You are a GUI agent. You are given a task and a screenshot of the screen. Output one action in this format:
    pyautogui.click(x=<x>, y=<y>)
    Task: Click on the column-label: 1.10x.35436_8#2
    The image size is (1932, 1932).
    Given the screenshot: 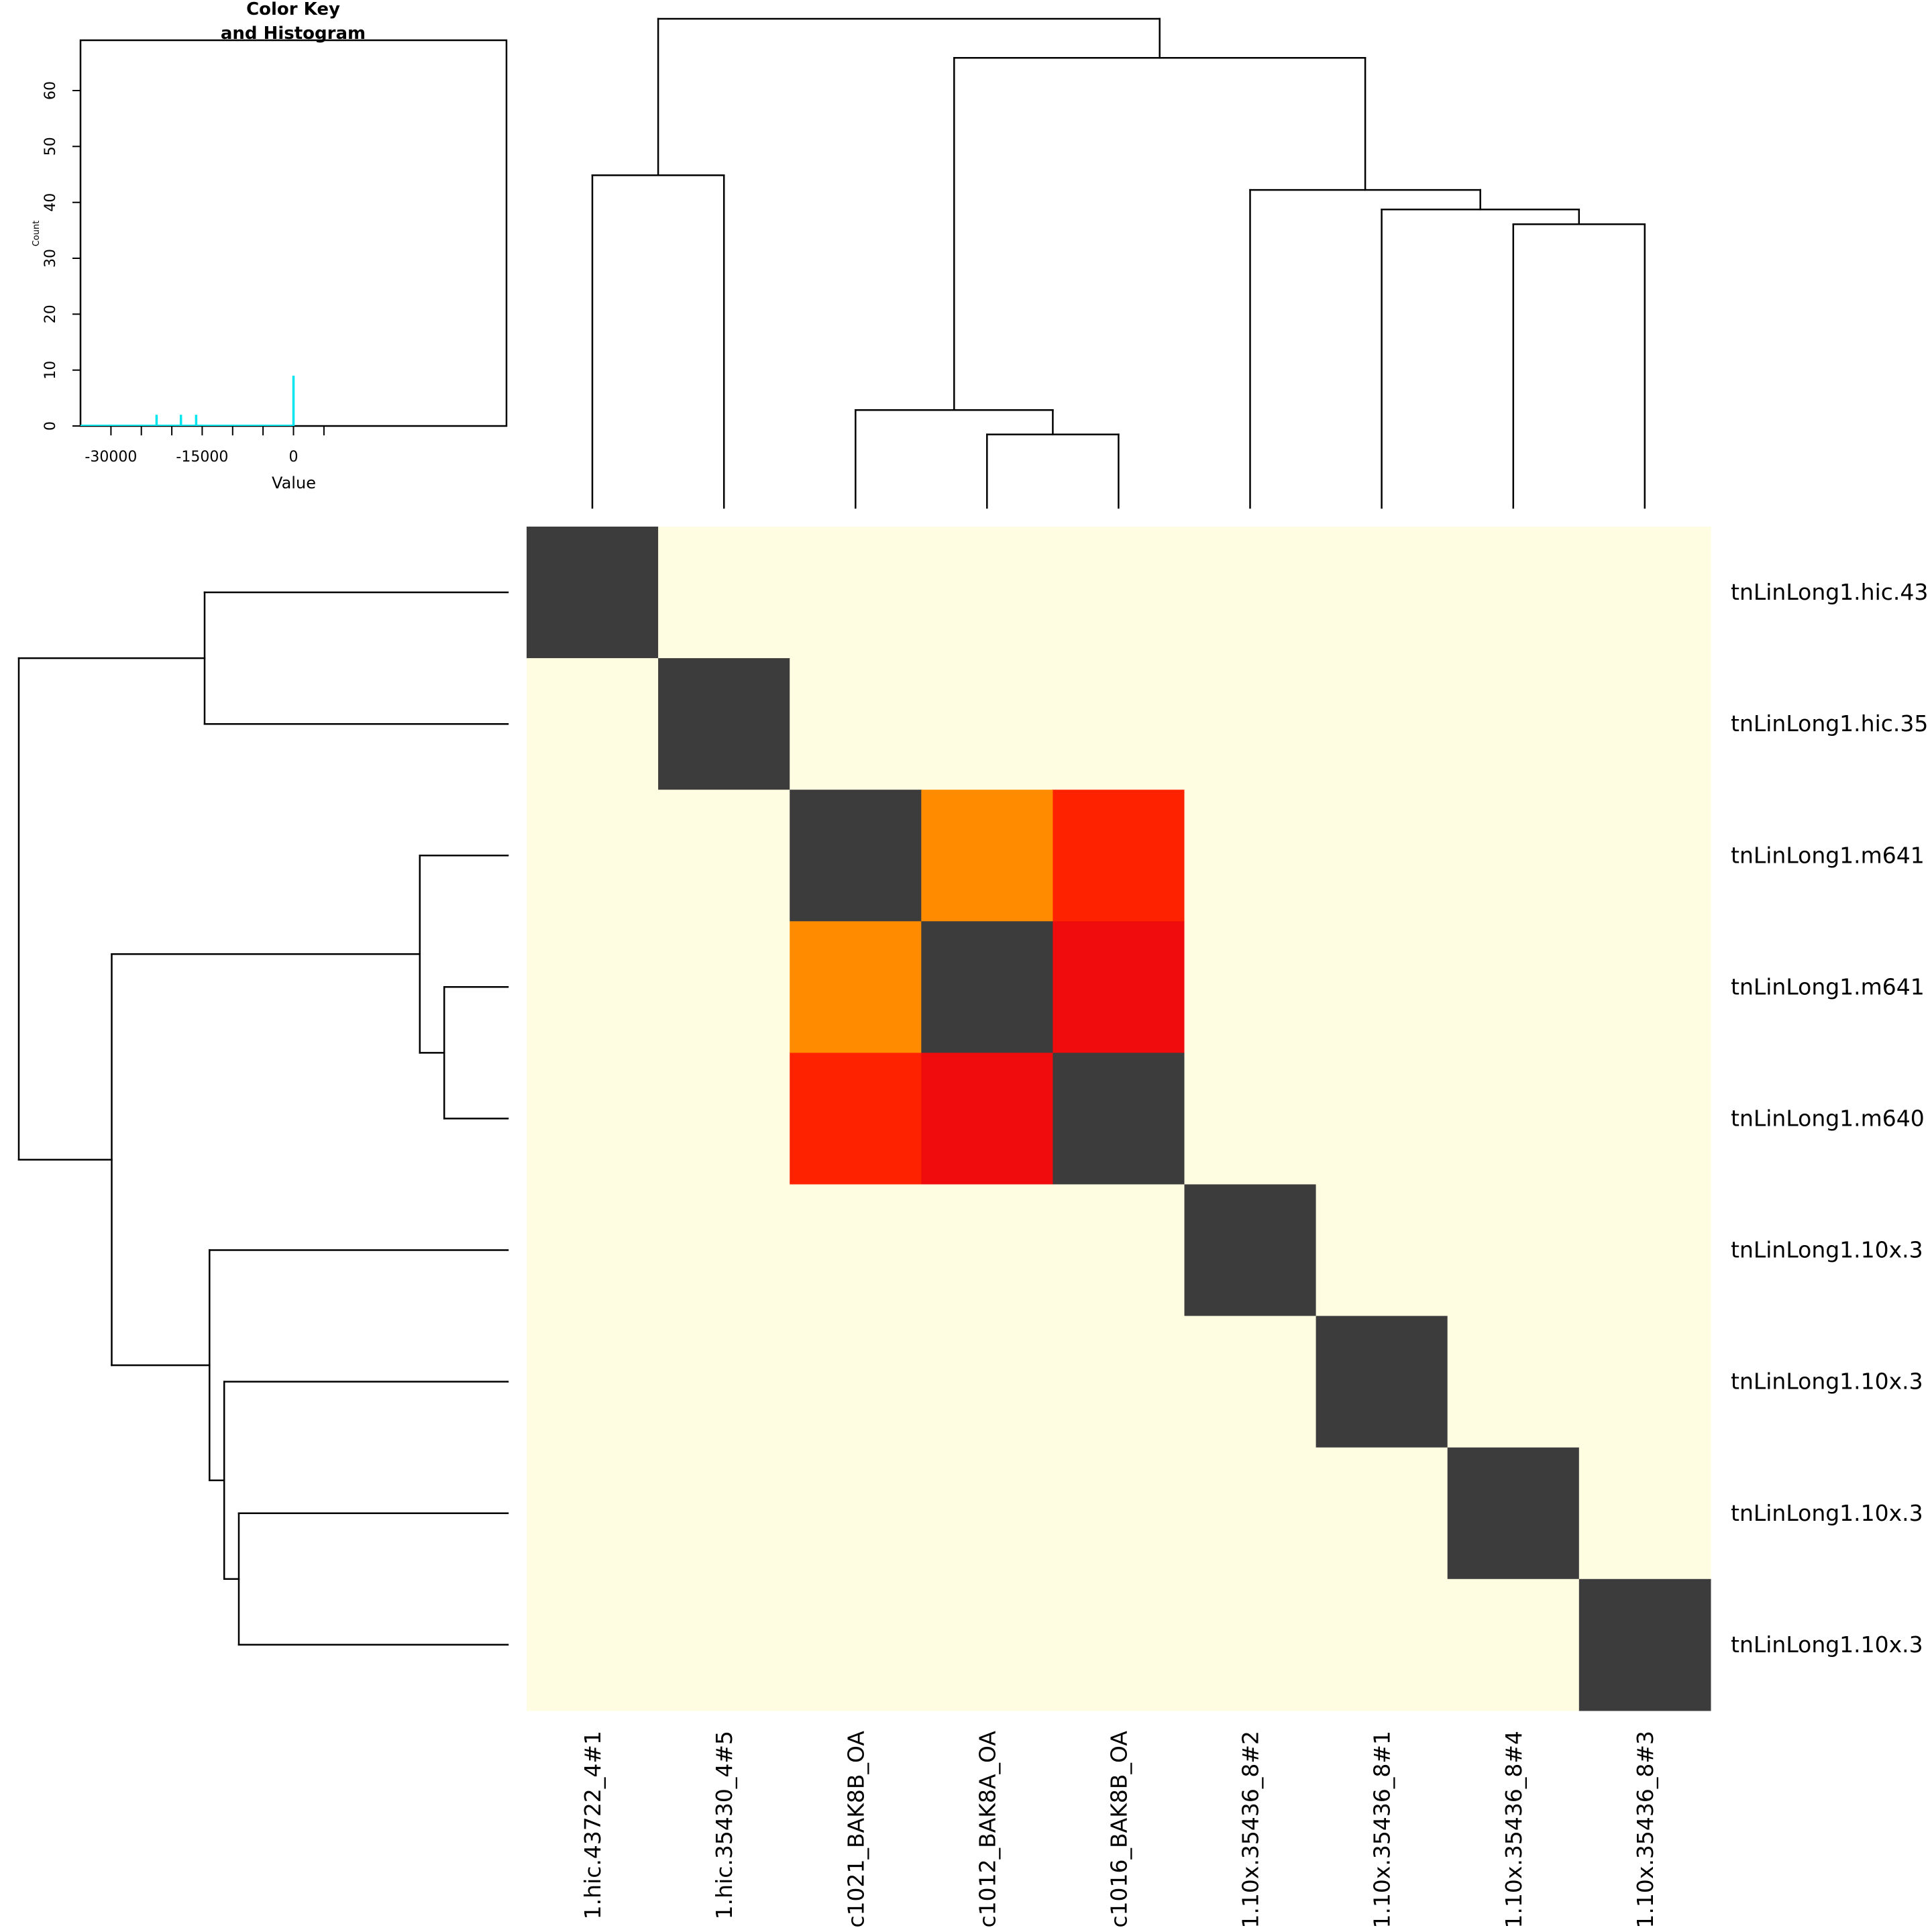 What is the action you would take?
    pyautogui.click(x=1251, y=1830)
    